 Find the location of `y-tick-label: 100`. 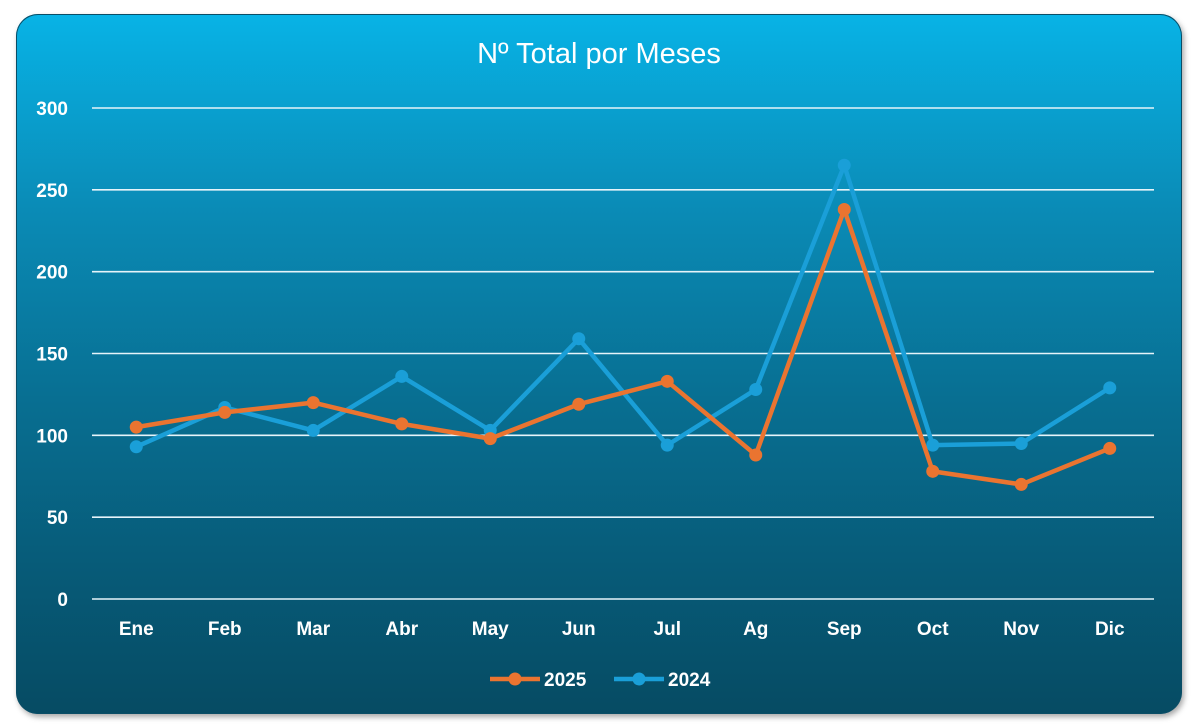

y-tick-label: 100 is located at coordinates (52, 436).